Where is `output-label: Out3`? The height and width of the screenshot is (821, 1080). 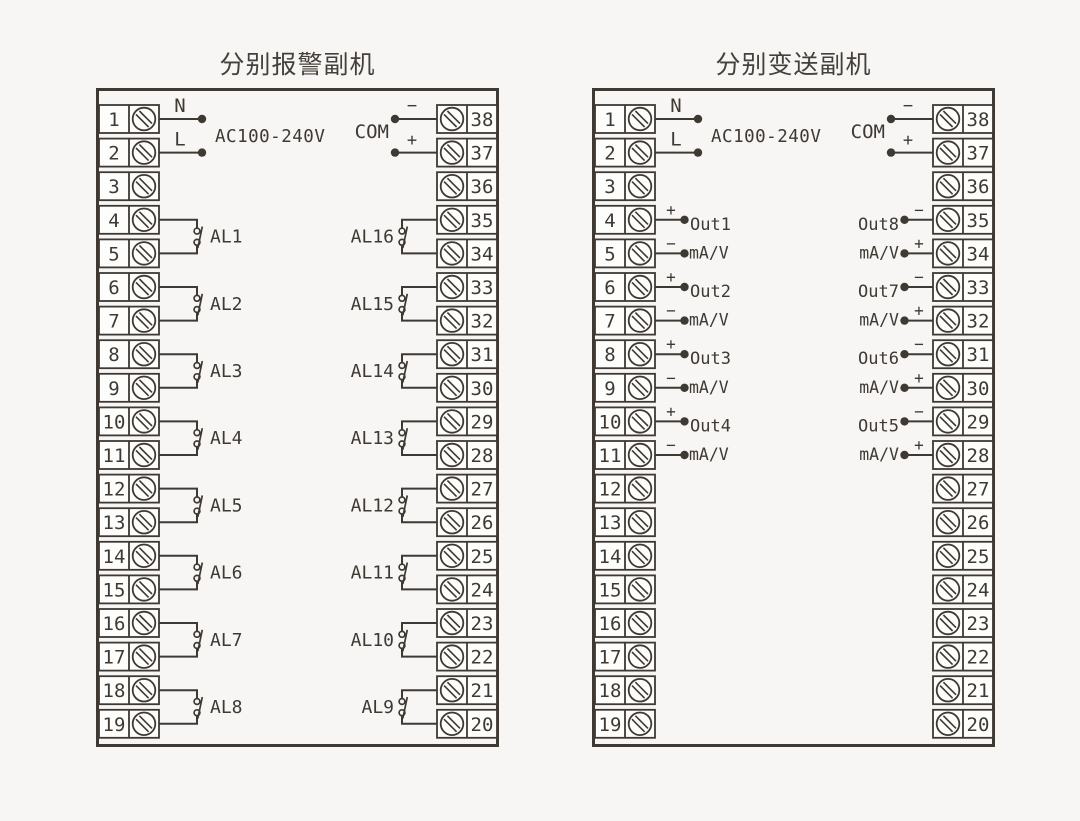 output-label: Out3 is located at coordinates (710, 359).